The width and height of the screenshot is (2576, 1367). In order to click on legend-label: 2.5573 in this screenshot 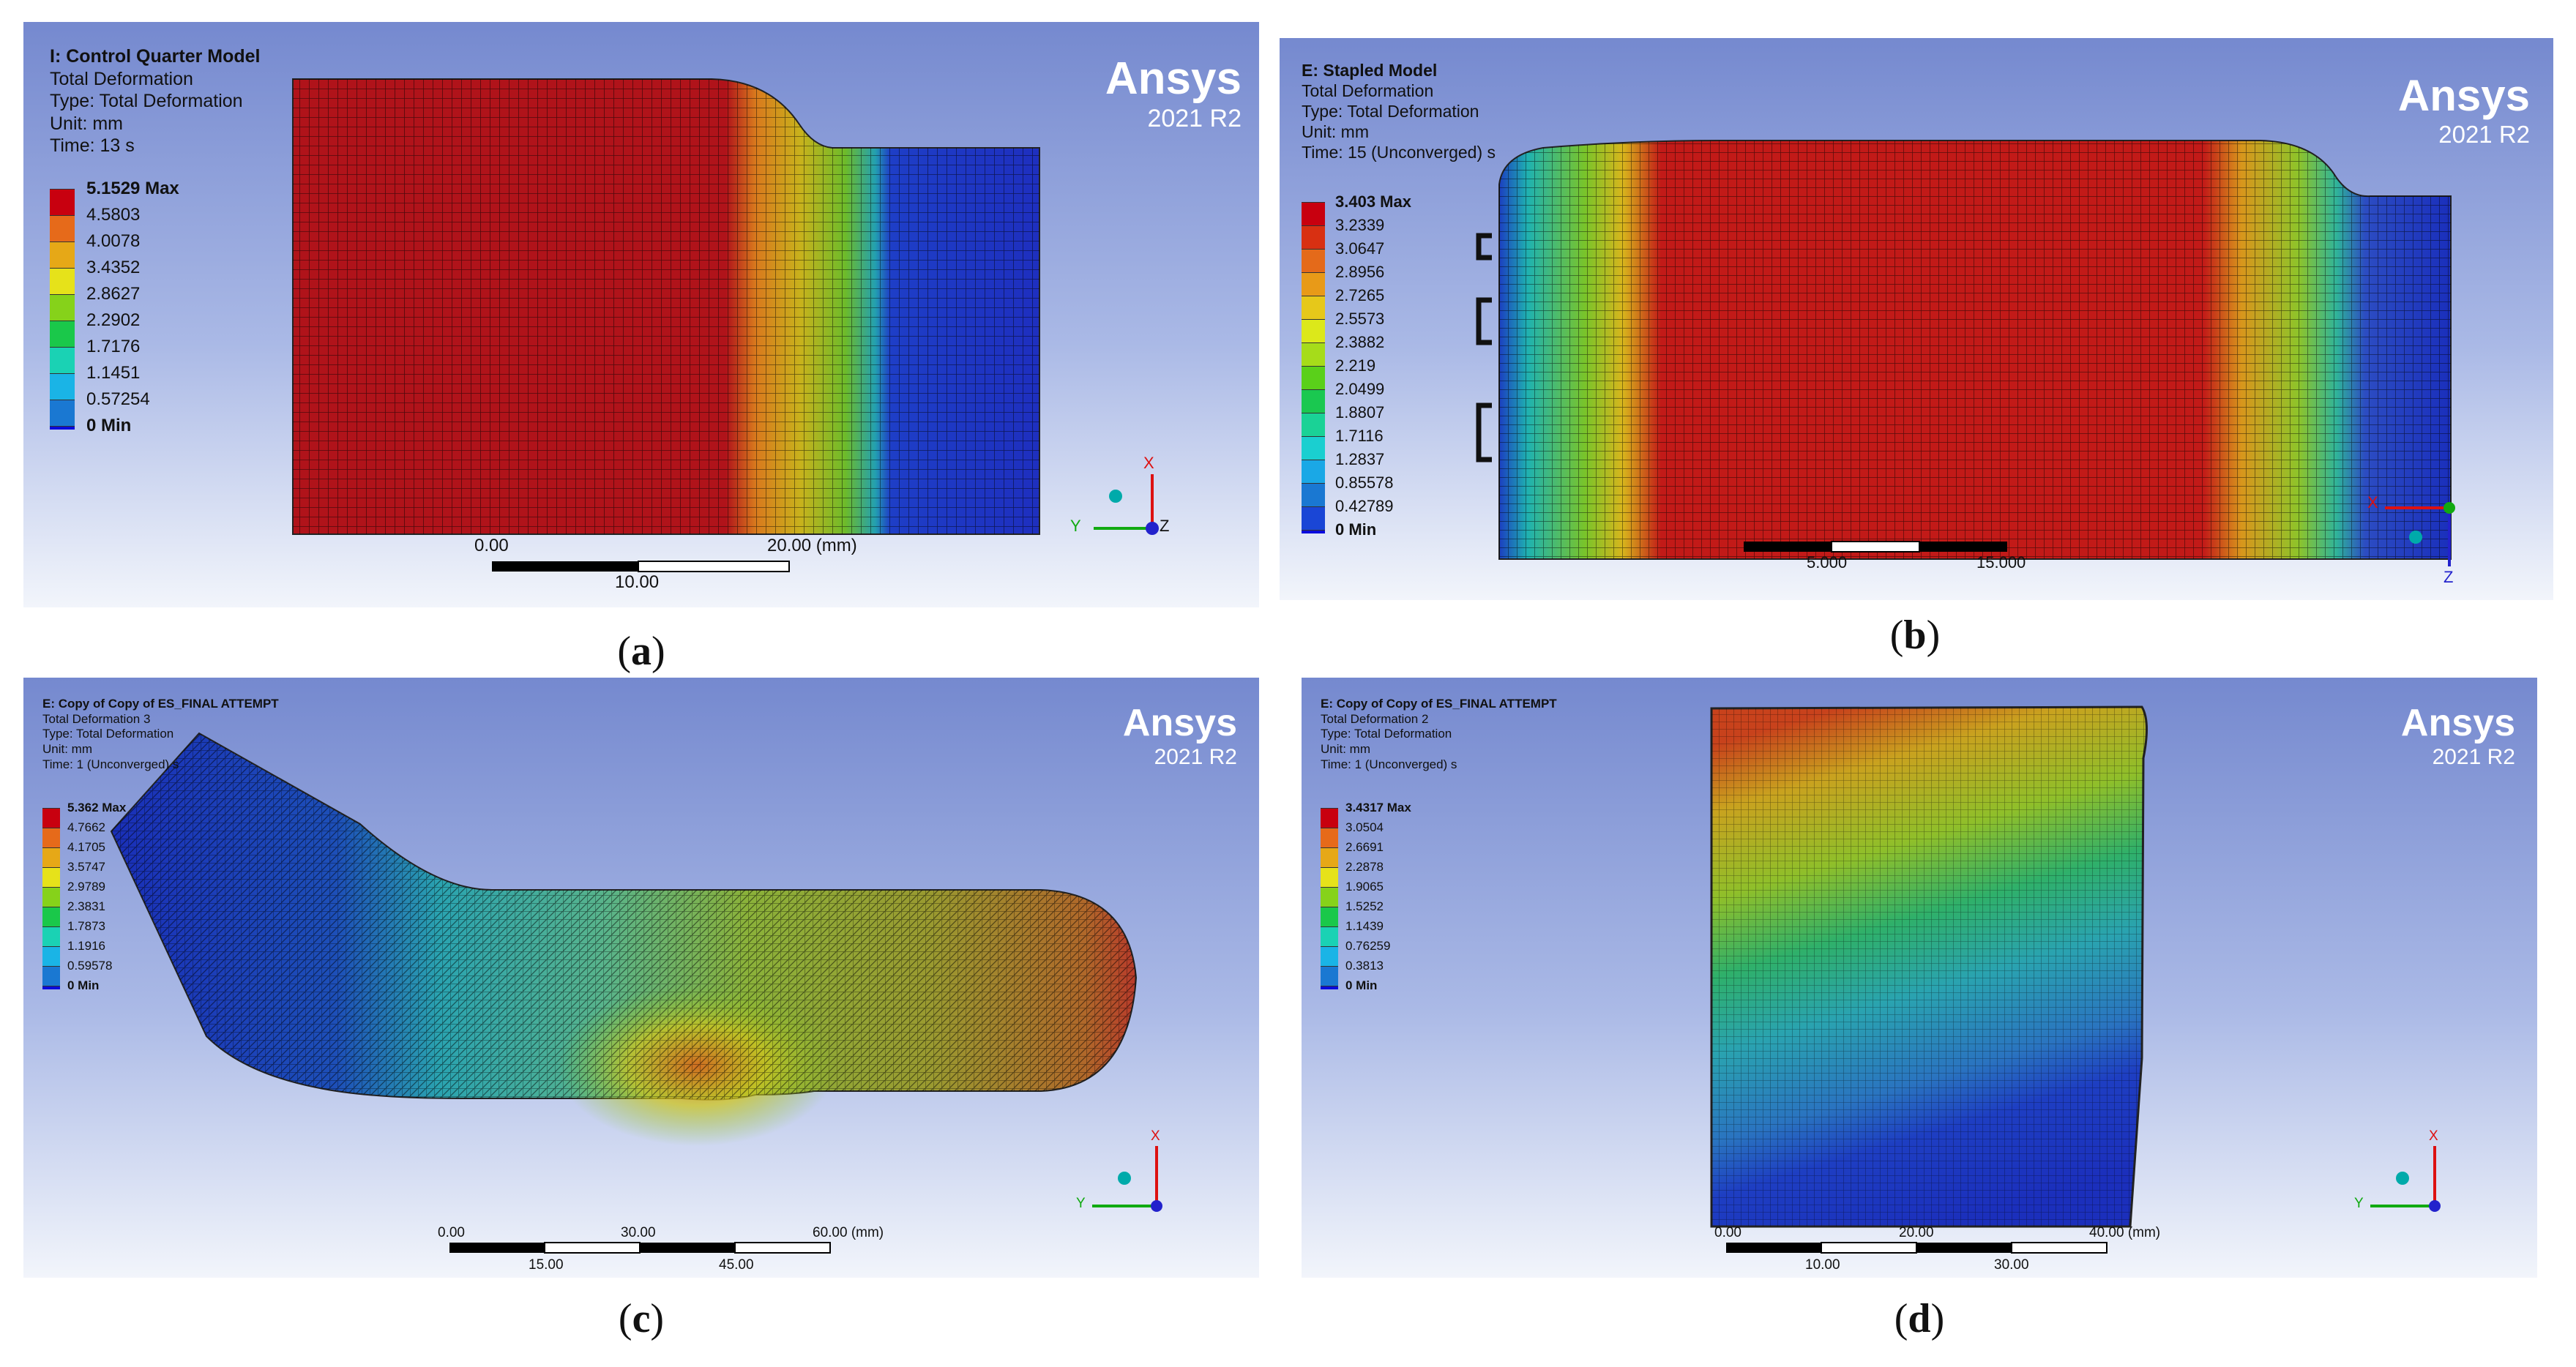, I will do `click(1360, 318)`.